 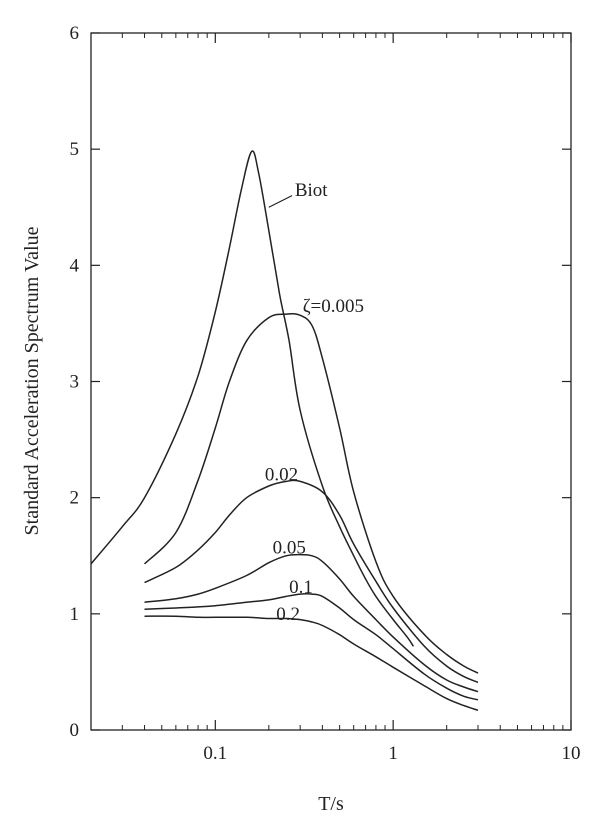 I want to click on y-tick-label: 1, so click(x=75, y=614).